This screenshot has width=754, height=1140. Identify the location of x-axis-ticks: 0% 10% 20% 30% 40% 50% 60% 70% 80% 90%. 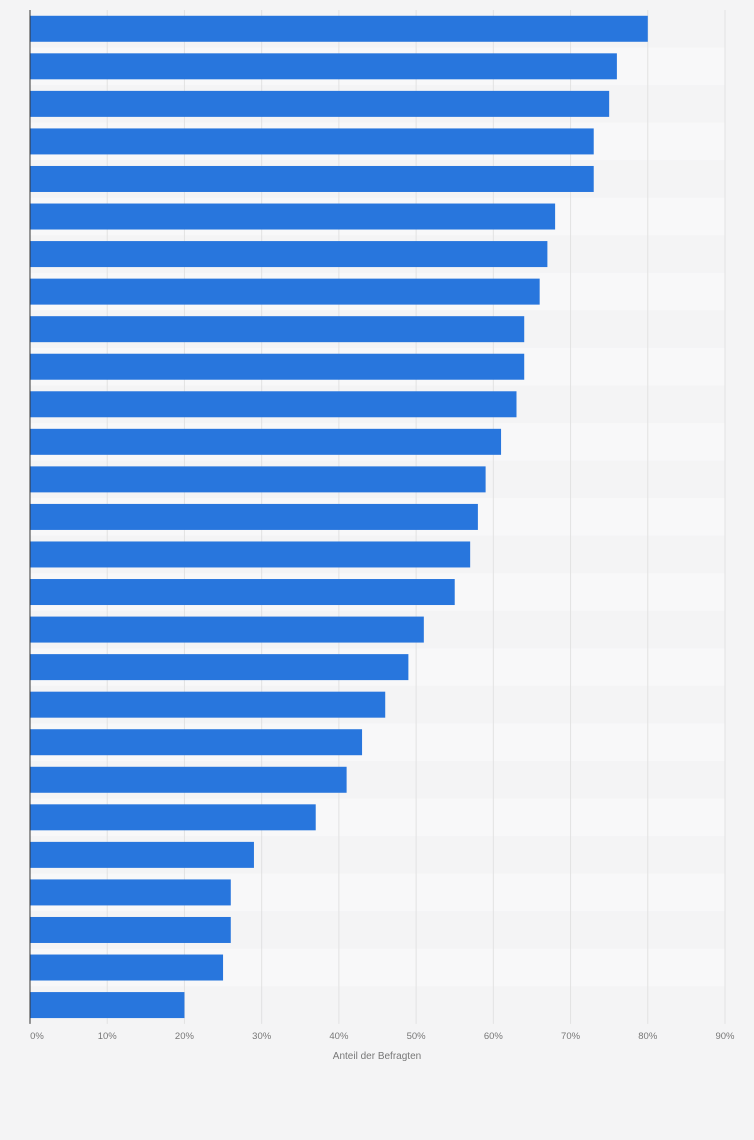
(382, 1036).